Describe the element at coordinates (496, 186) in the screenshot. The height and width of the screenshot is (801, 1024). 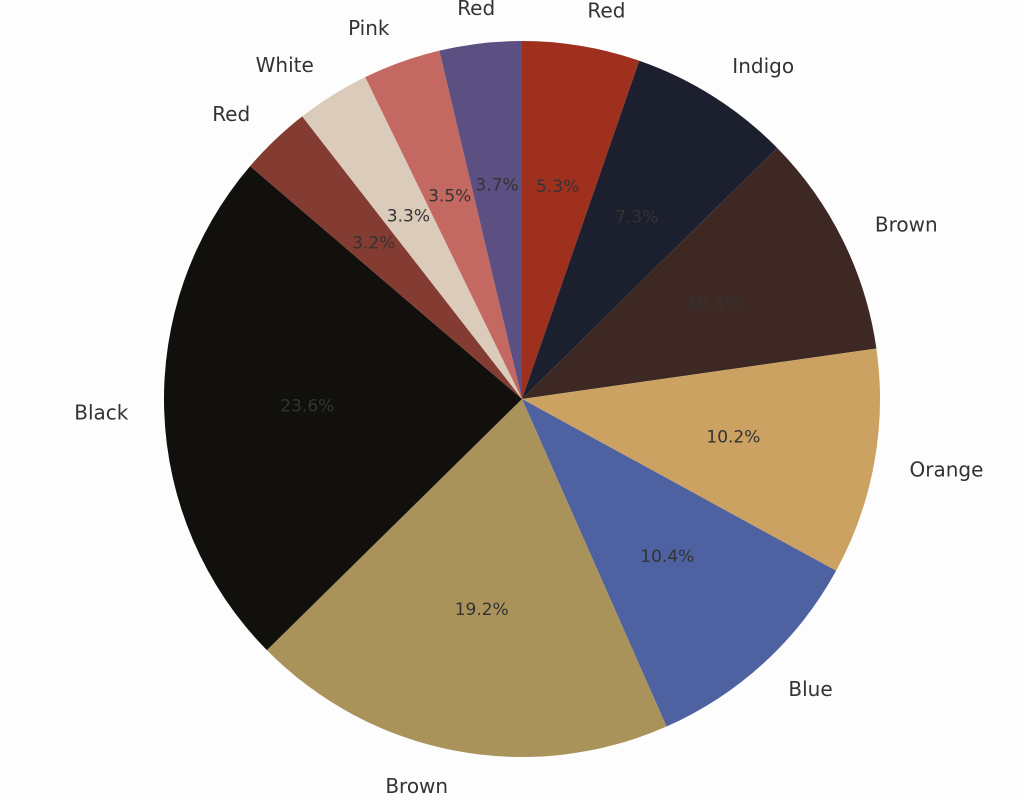
I see `percent-label-red-11: 3.7%` at that location.